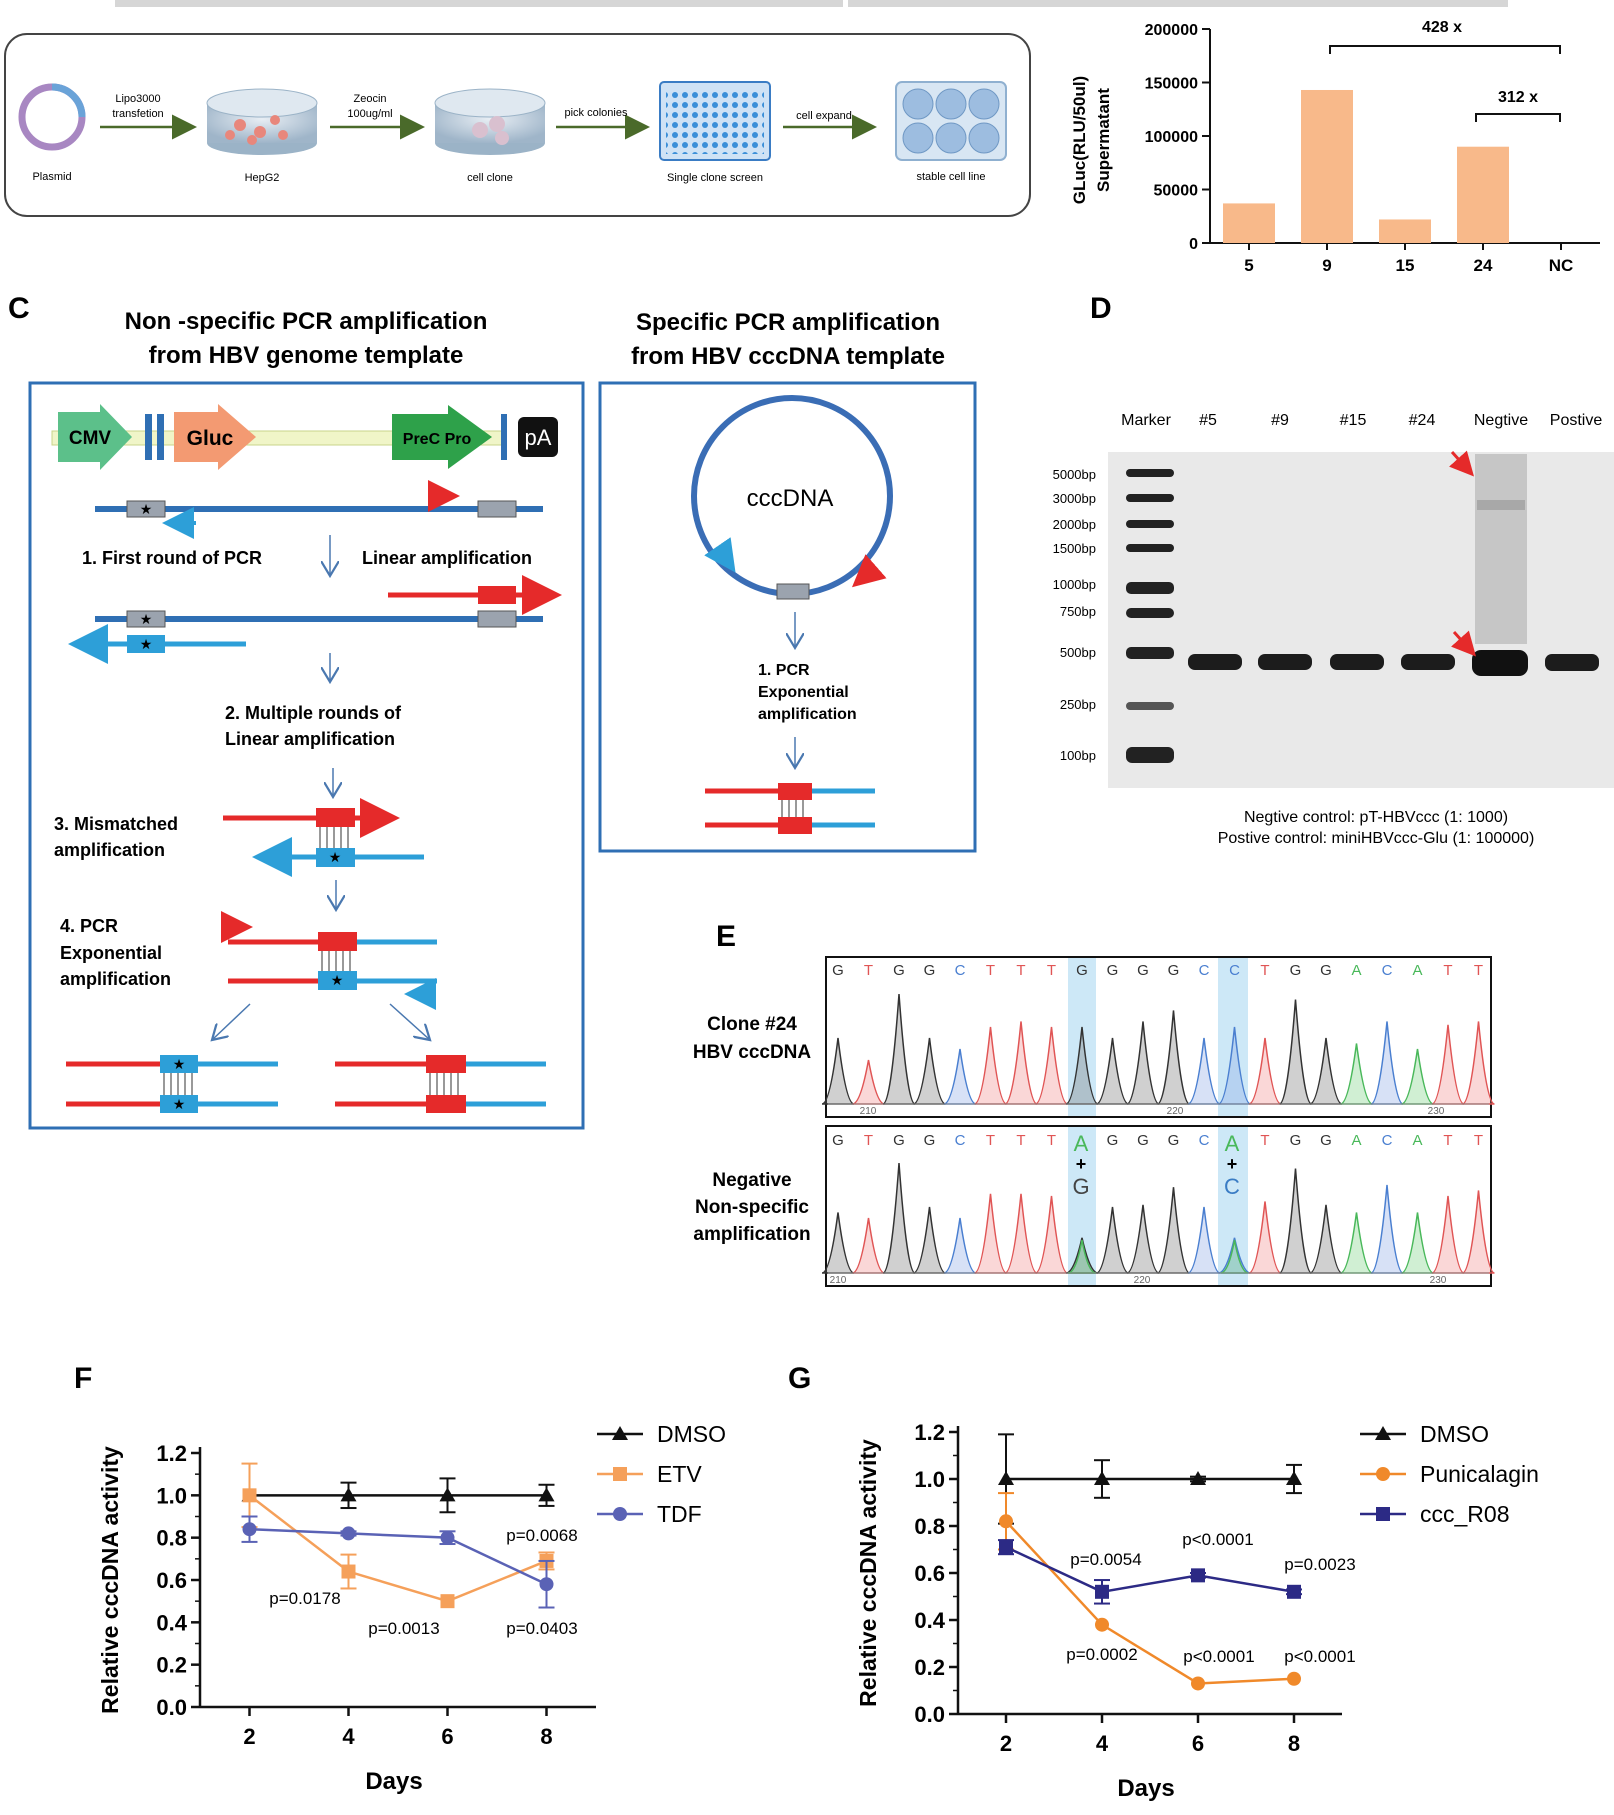  I want to click on lane-label: #5, so click(1208, 420).